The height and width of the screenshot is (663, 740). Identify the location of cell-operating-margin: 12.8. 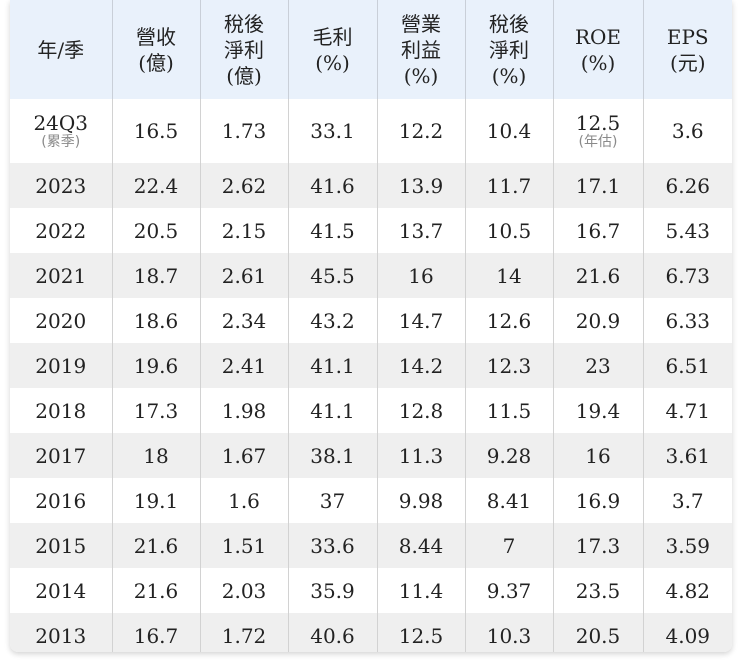
(421, 410).